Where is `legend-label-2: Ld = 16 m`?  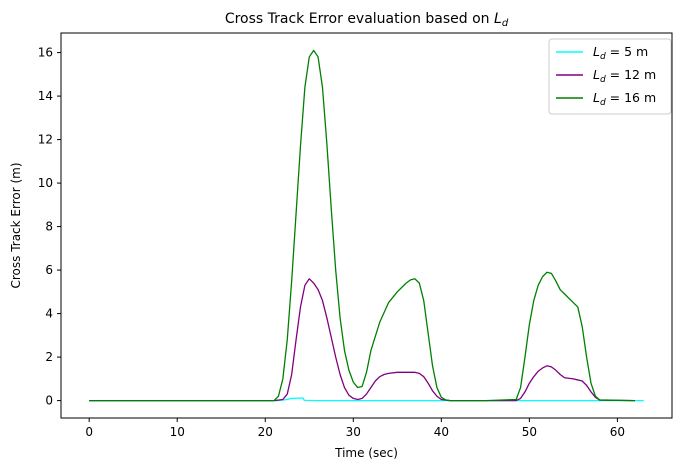 legend-label-2: Ld = 16 m is located at coordinates (624, 99).